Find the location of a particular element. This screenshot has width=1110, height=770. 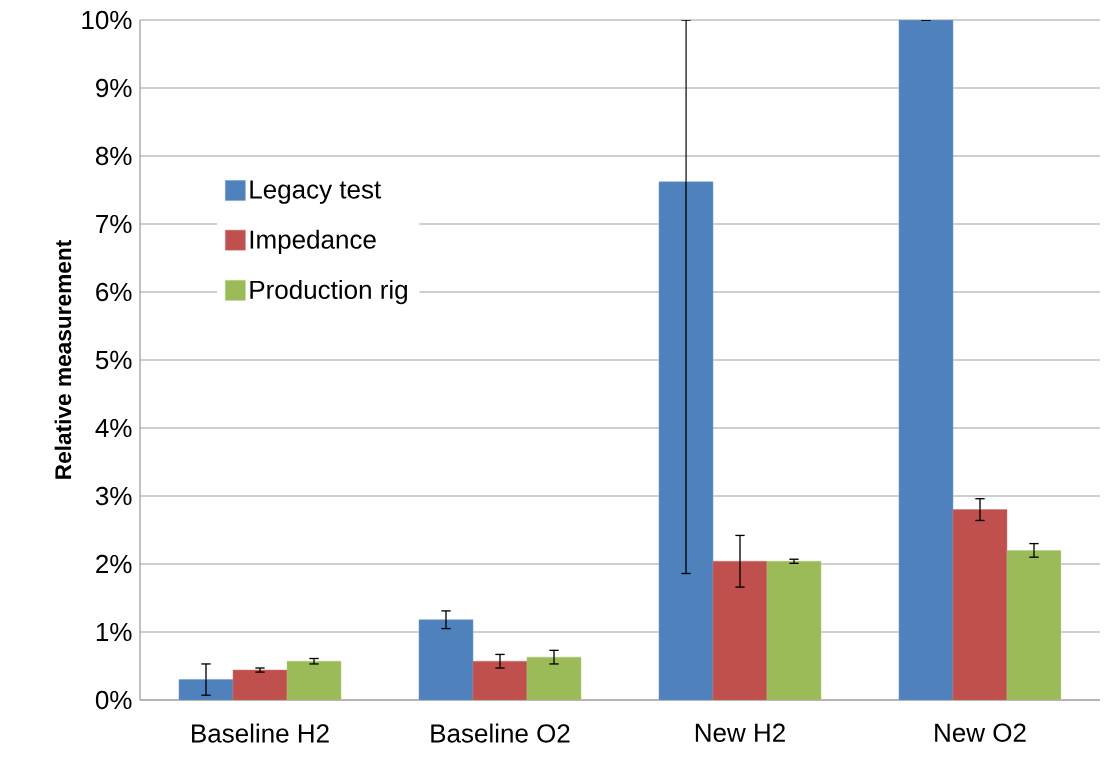

y-tick-label: 7% is located at coordinates (114, 224).